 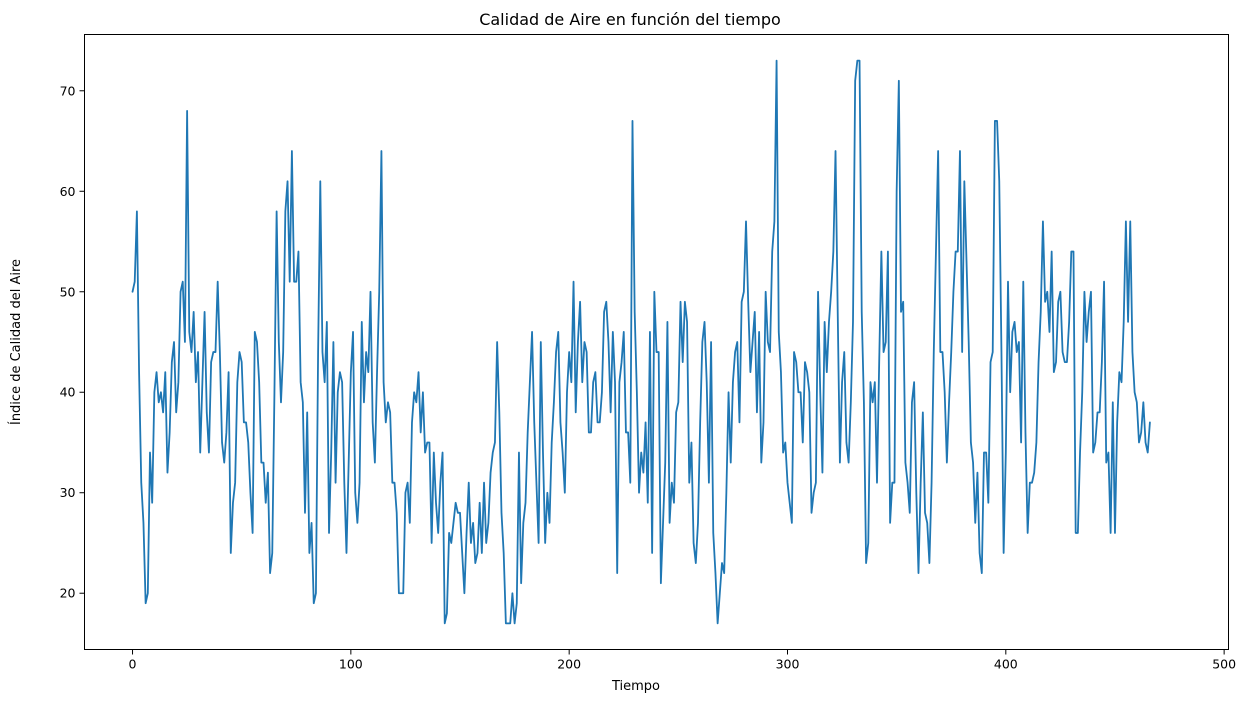 What do you see at coordinates (68, 90) in the screenshot?
I see `y-tick-label: 70` at bounding box center [68, 90].